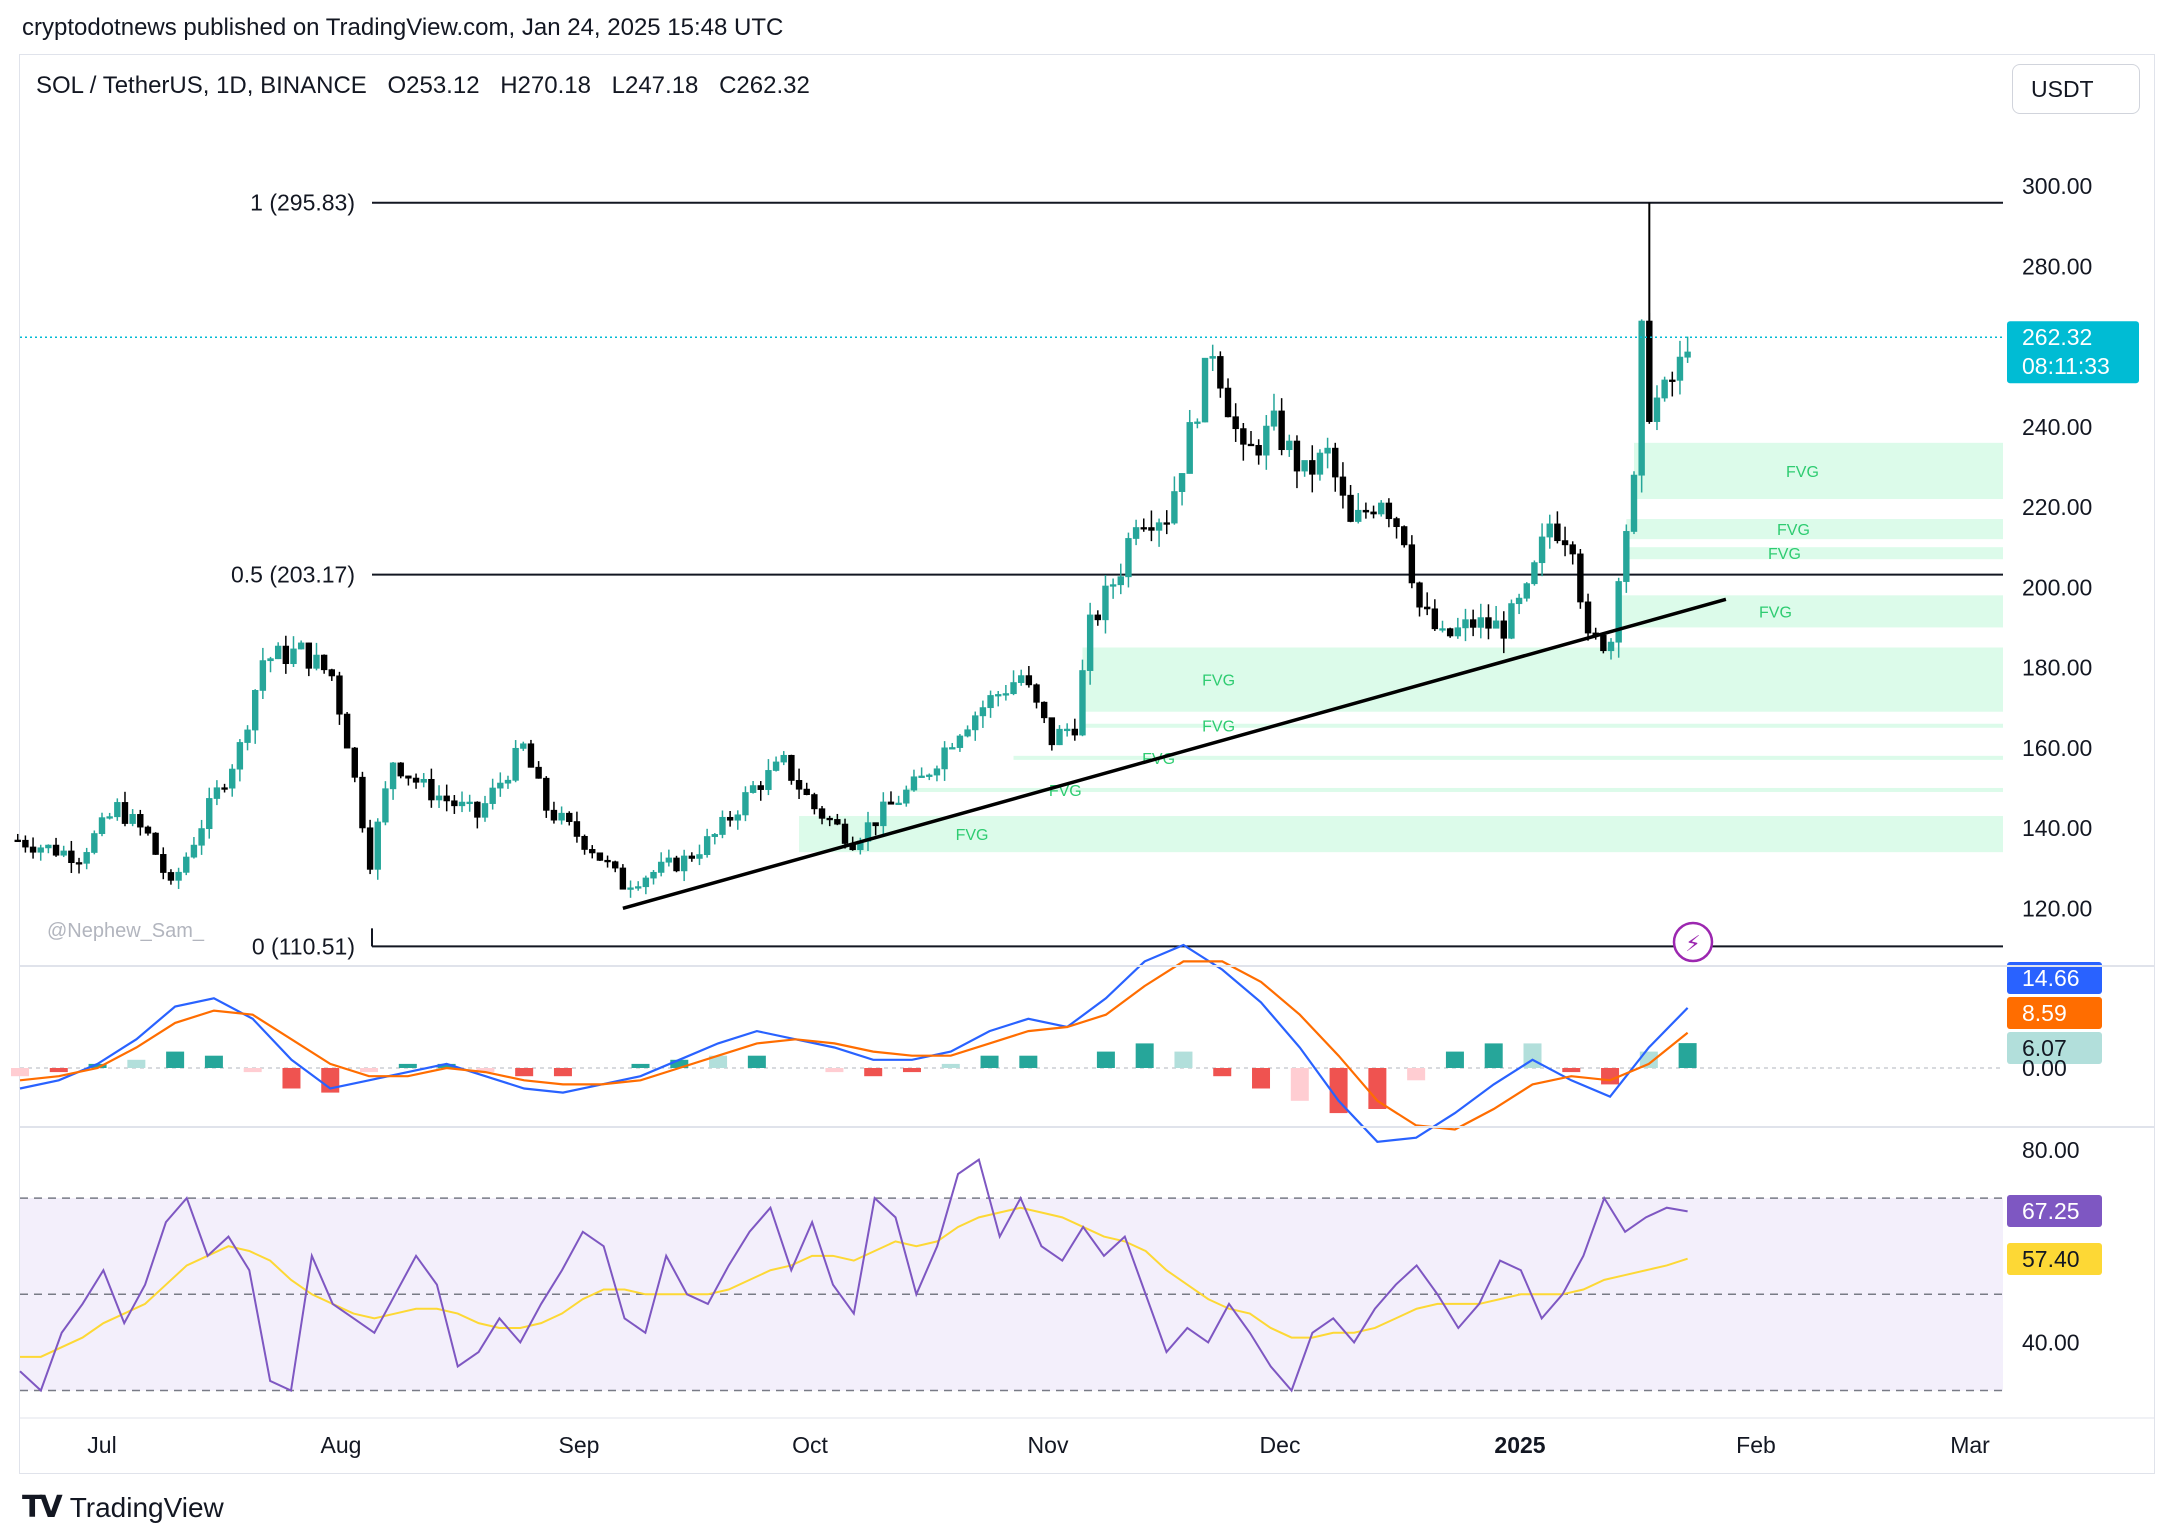  I want to click on lightning-glyph: ⚡, so click(1692, 944).